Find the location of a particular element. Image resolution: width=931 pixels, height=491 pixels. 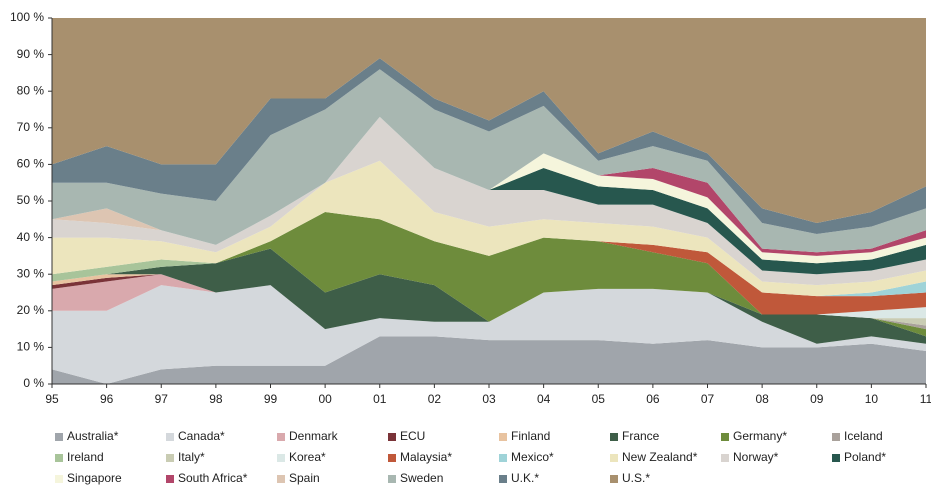

legend-label: Germany* is located at coordinates (760, 436).